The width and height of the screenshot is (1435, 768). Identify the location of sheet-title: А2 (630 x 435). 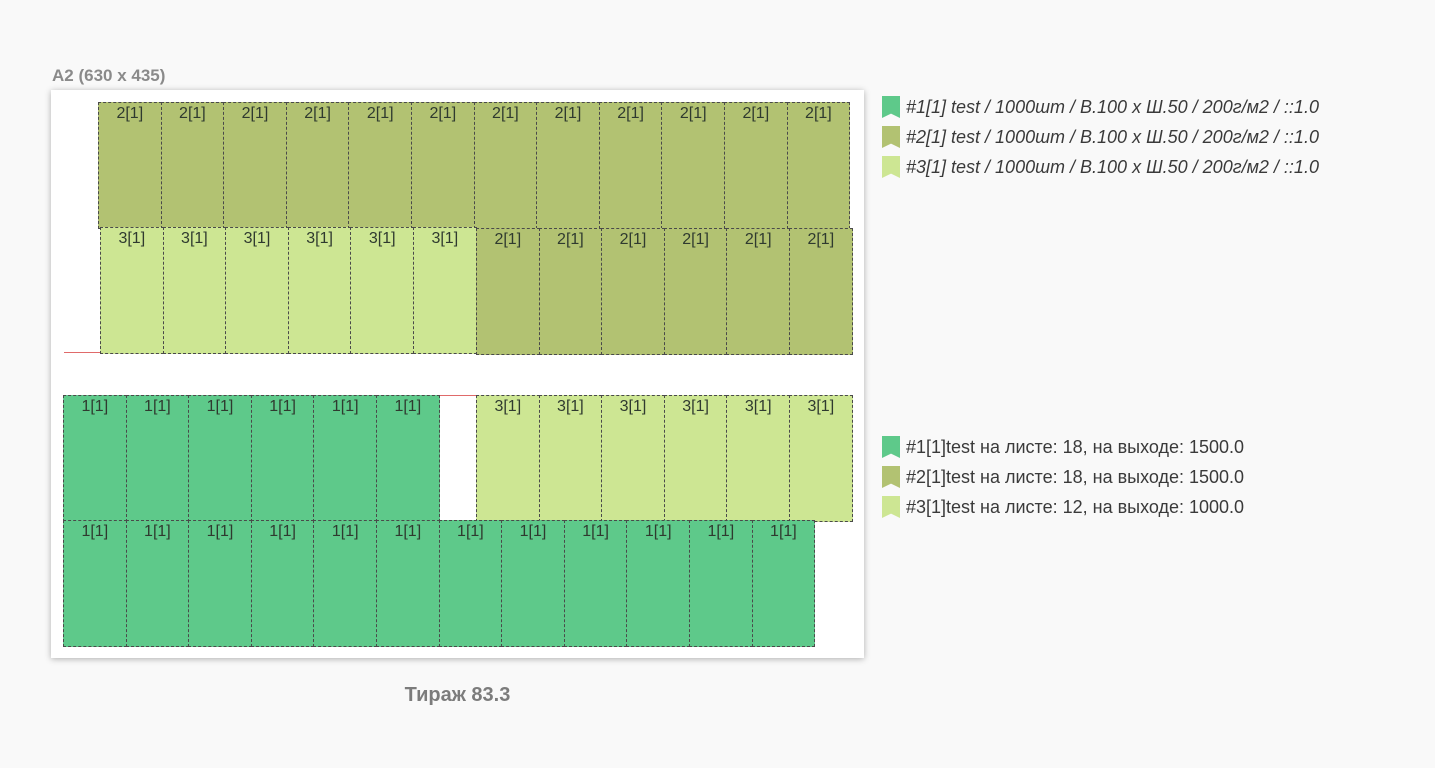
(109, 75).